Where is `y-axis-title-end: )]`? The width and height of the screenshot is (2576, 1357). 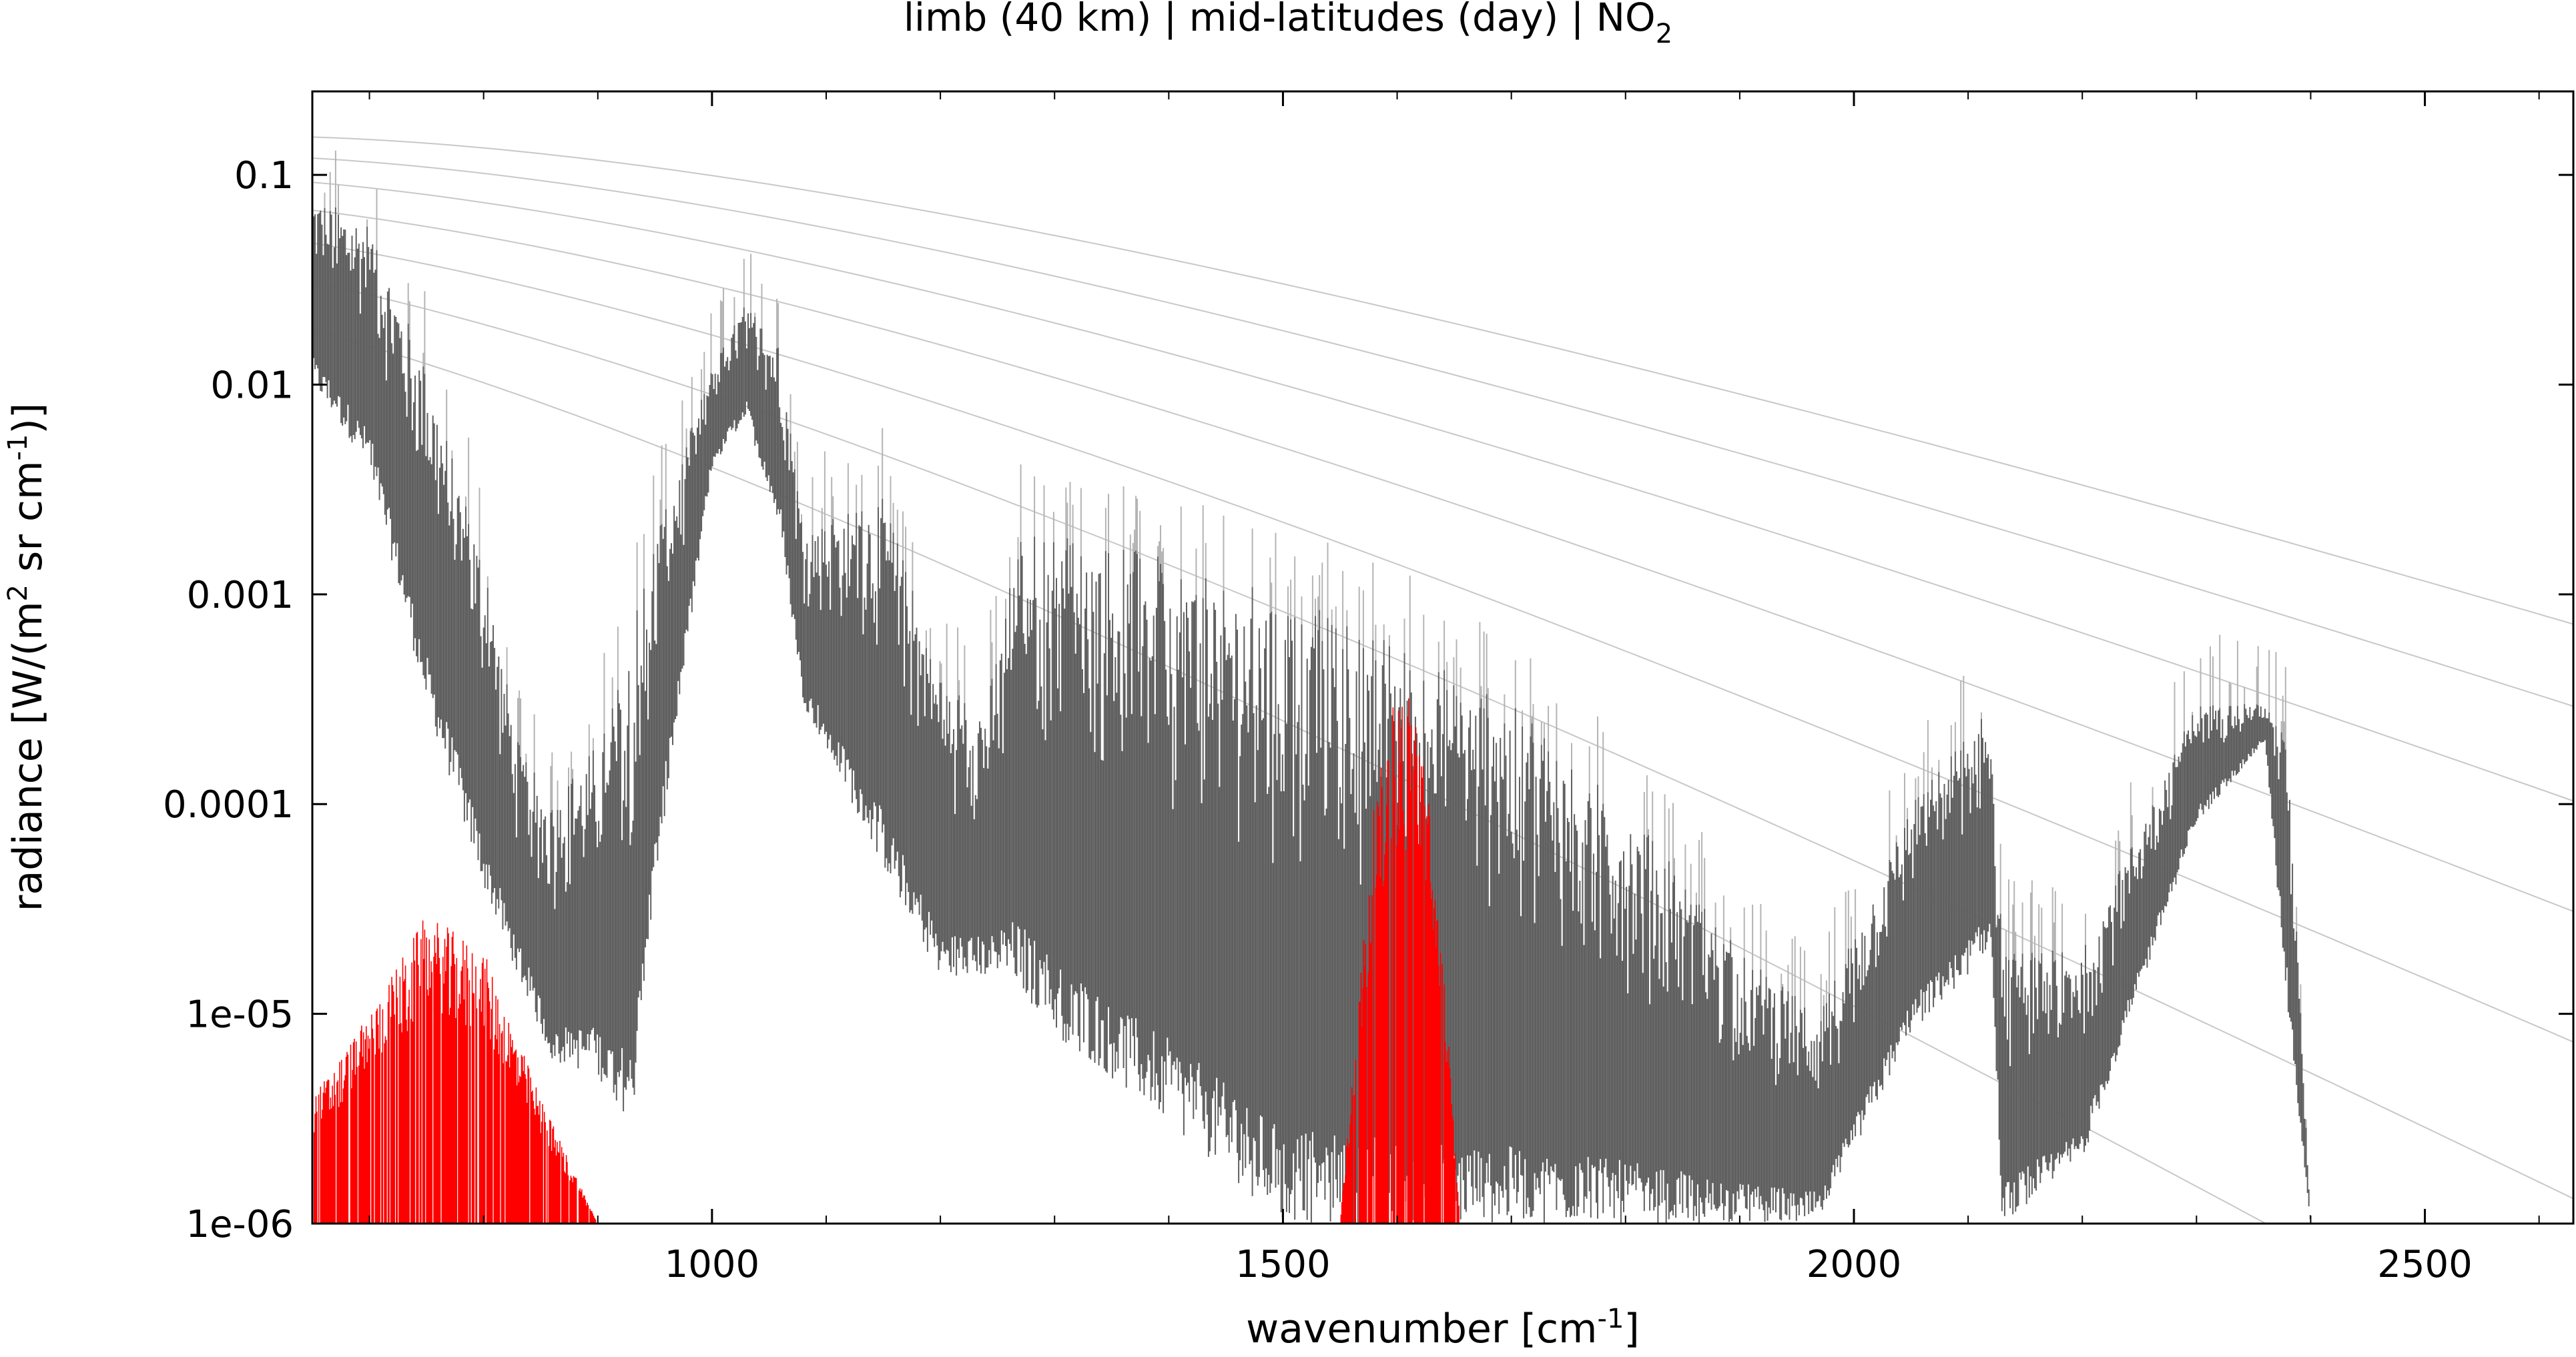
y-axis-title-end: )] is located at coordinates (28, 418).